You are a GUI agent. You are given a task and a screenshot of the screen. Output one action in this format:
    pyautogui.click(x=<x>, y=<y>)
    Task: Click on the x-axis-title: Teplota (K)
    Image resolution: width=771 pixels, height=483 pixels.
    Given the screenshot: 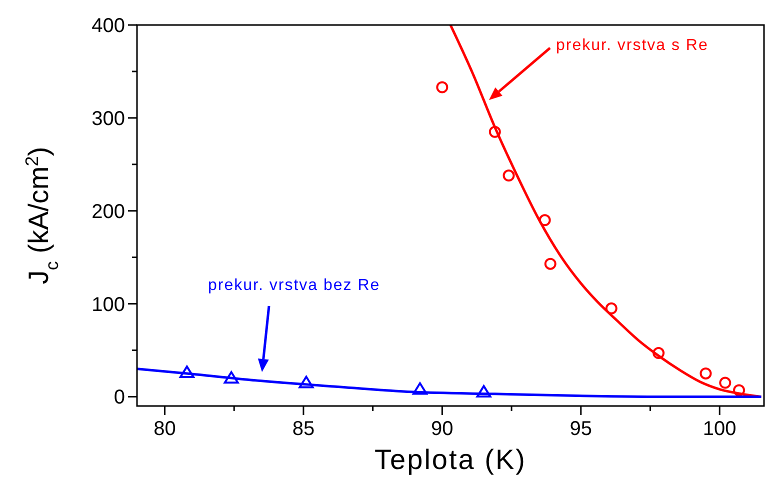 What is the action you would take?
    pyautogui.click(x=450, y=459)
    